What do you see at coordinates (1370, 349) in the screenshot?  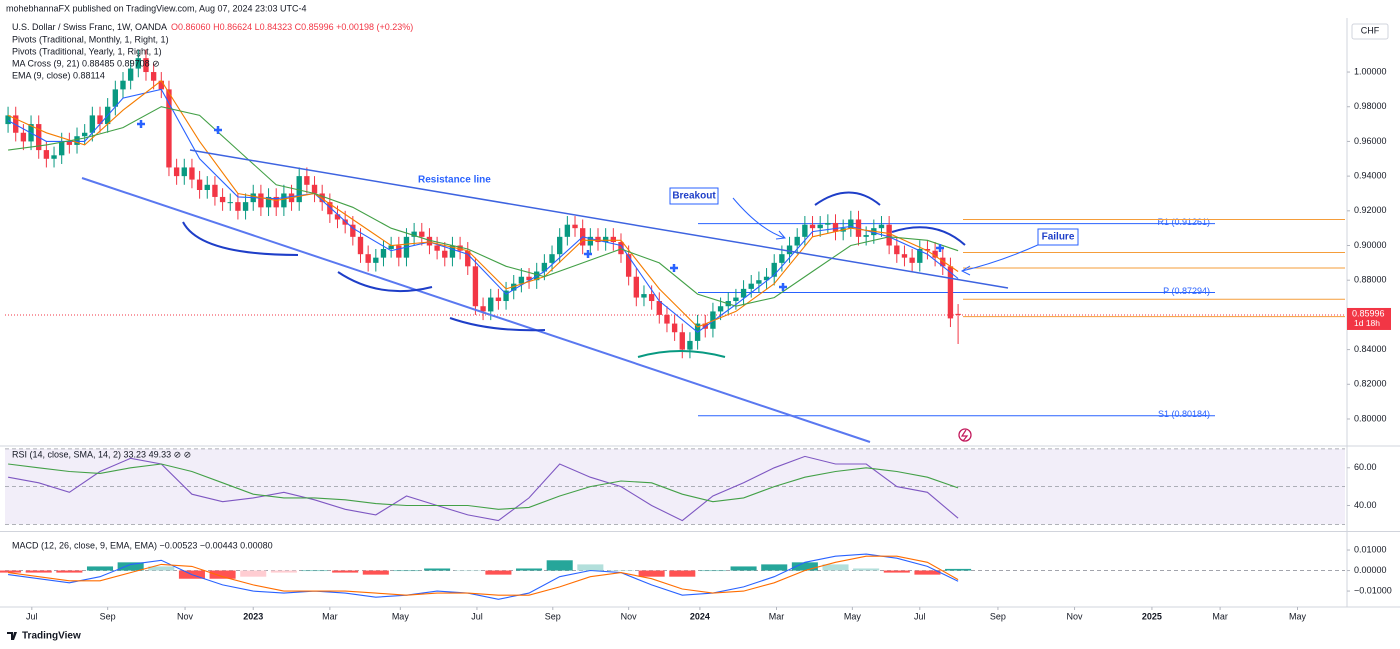 I see `y-tick-label: 0.84000` at bounding box center [1370, 349].